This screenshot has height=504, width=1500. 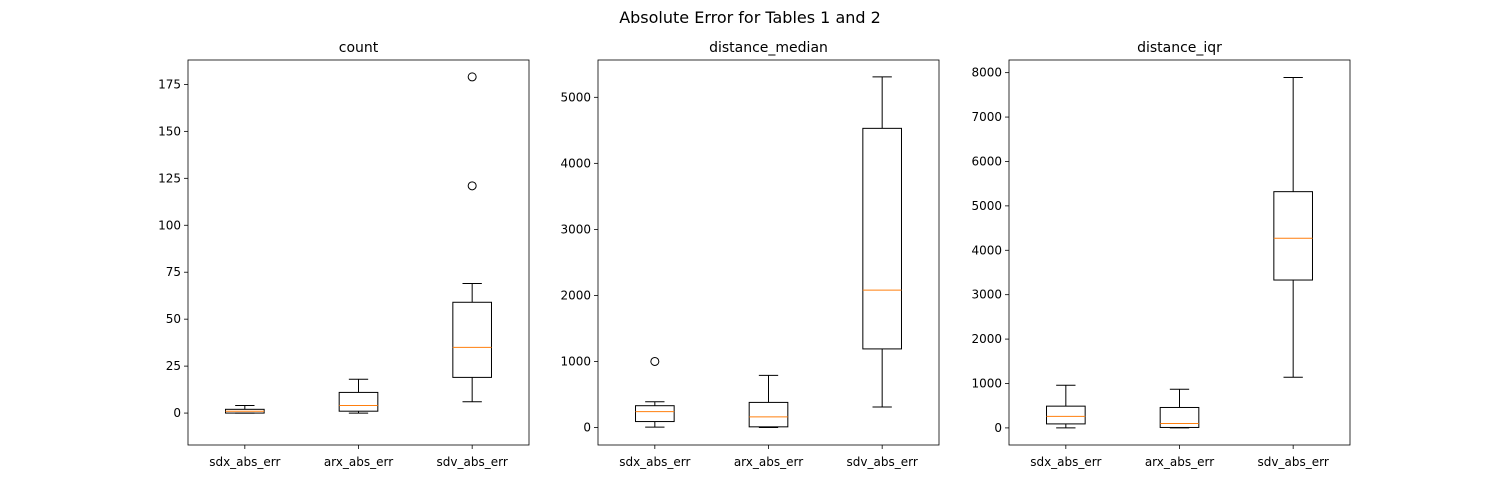 What do you see at coordinates (173, 319) in the screenshot?
I see `y-tick-label: 50` at bounding box center [173, 319].